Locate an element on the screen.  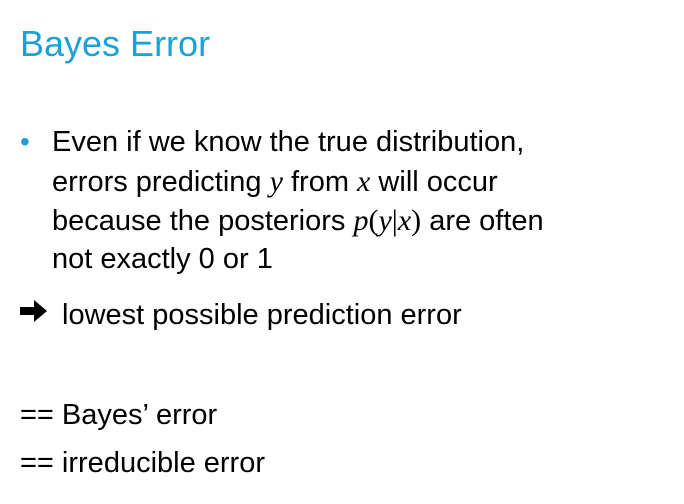
conclusion-text: lowest possible prediction error is located at coordinates (262, 315).